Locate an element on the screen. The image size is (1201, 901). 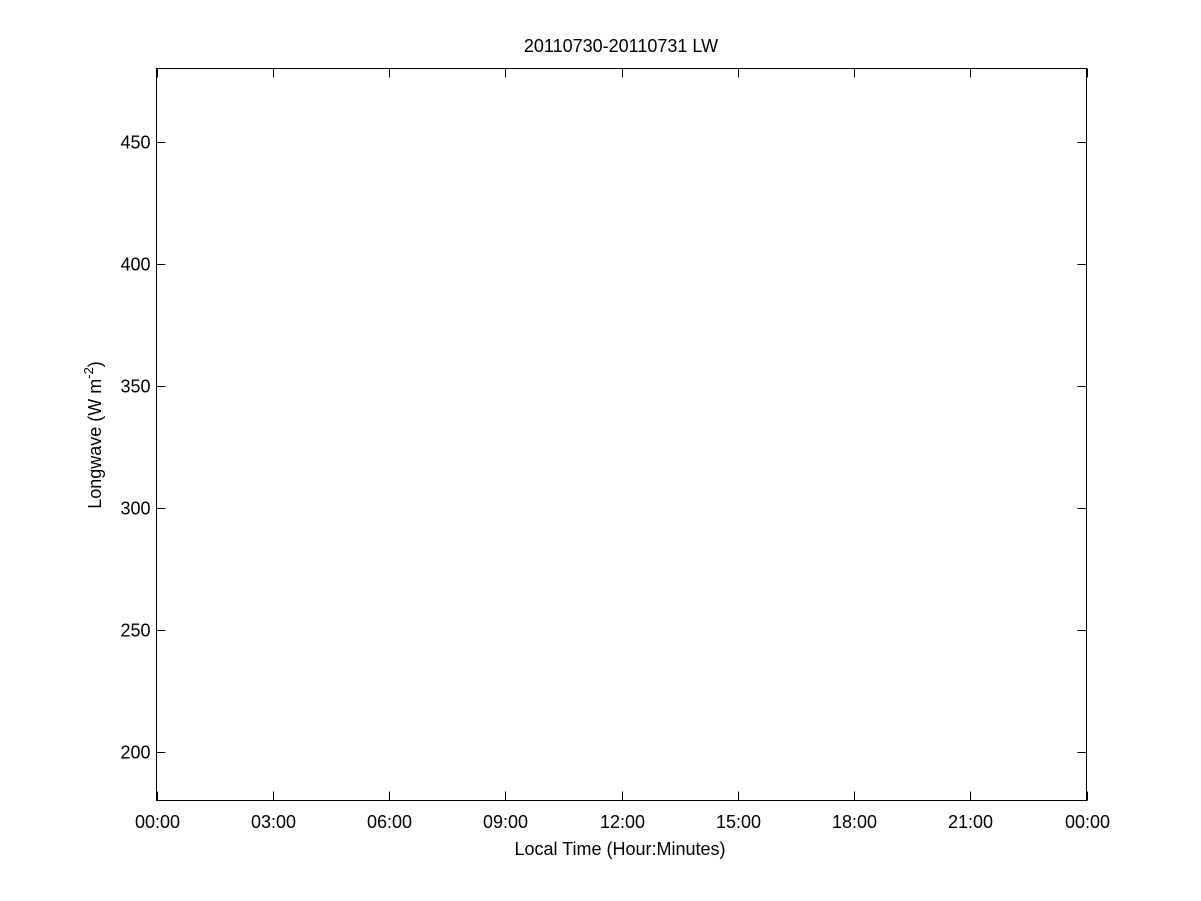
x-tick-label: 15:00 is located at coordinates (738, 822).